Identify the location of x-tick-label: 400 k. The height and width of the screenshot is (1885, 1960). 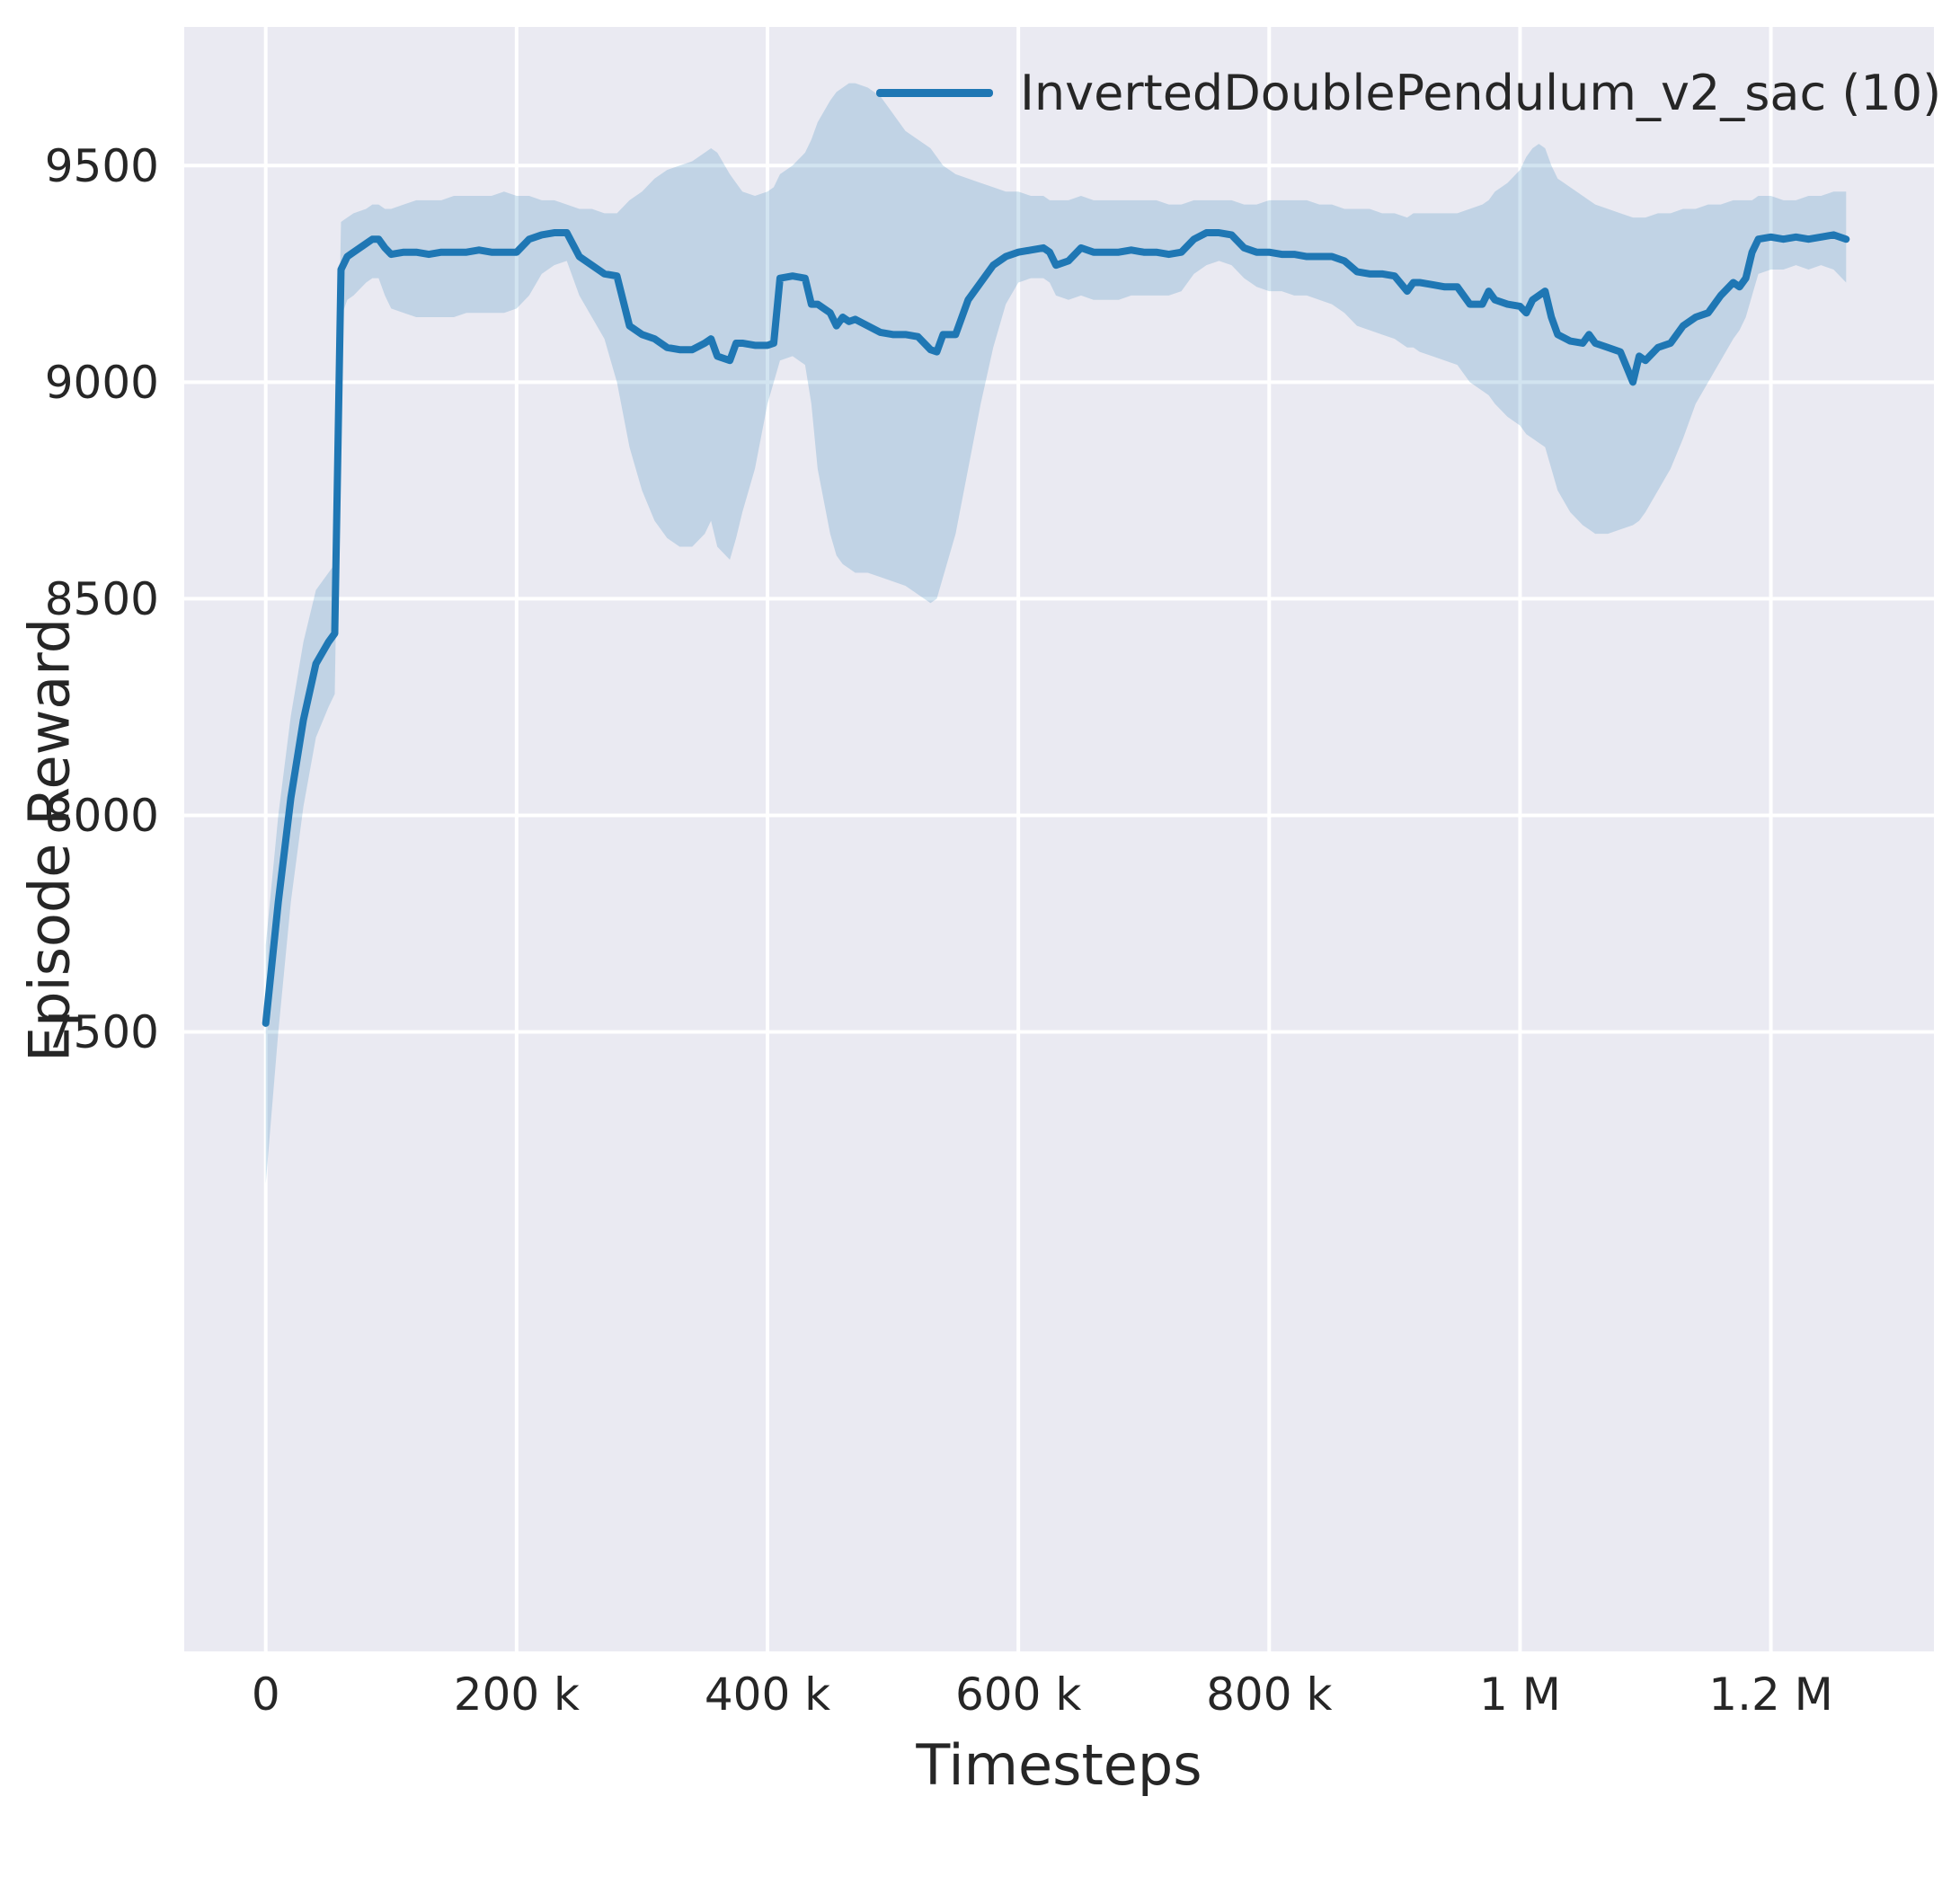
(768, 1694).